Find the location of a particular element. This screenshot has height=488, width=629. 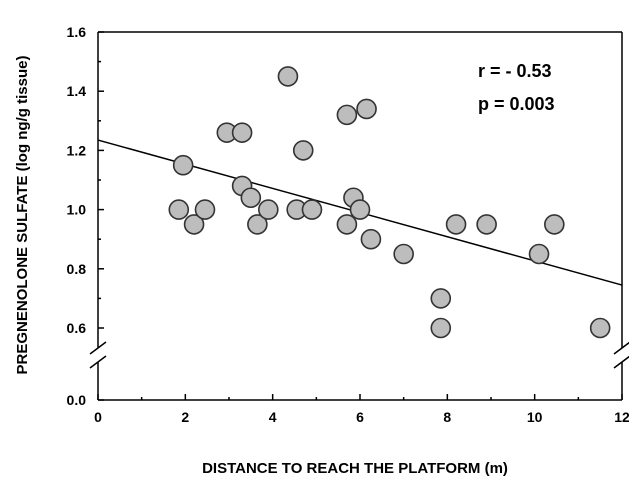

y-tick-label: 0.6 is located at coordinates (77, 328).